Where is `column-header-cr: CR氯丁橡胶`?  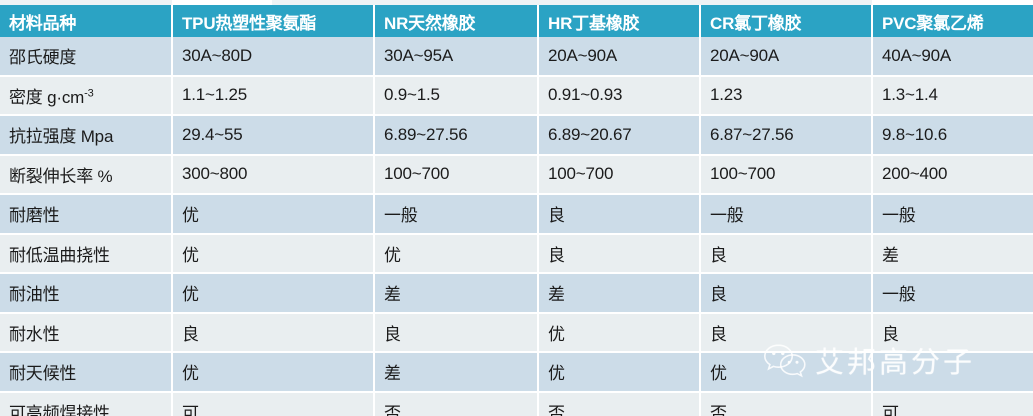
column-header-cr: CR氯丁橡胶 is located at coordinates (786, 21).